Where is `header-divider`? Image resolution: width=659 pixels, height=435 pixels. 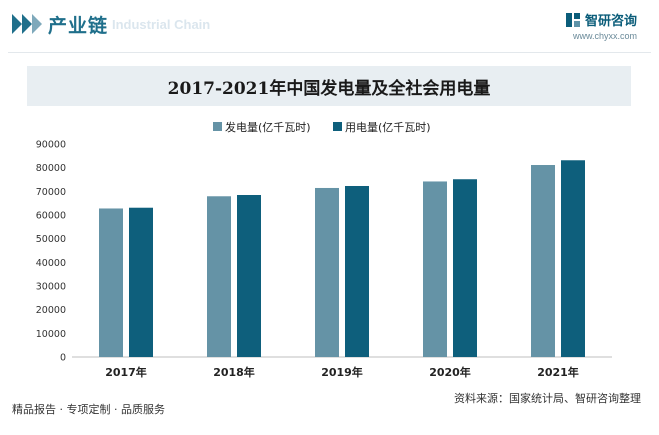
header-divider is located at coordinates (329, 52).